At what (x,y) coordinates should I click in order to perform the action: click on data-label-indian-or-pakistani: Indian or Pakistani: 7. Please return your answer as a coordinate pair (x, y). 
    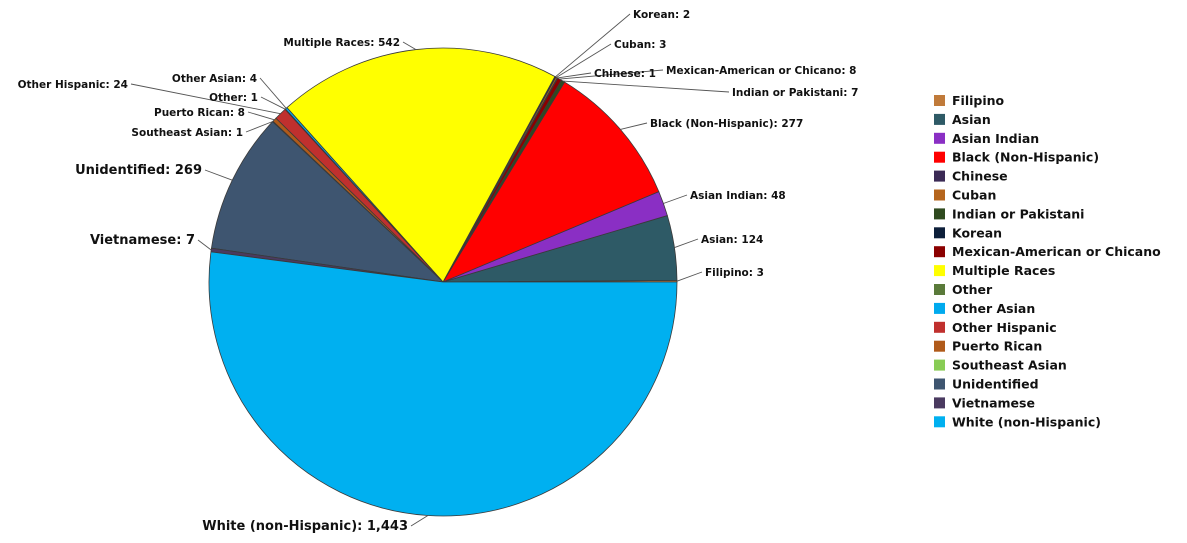
    Looking at the image, I should click on (795, 93).